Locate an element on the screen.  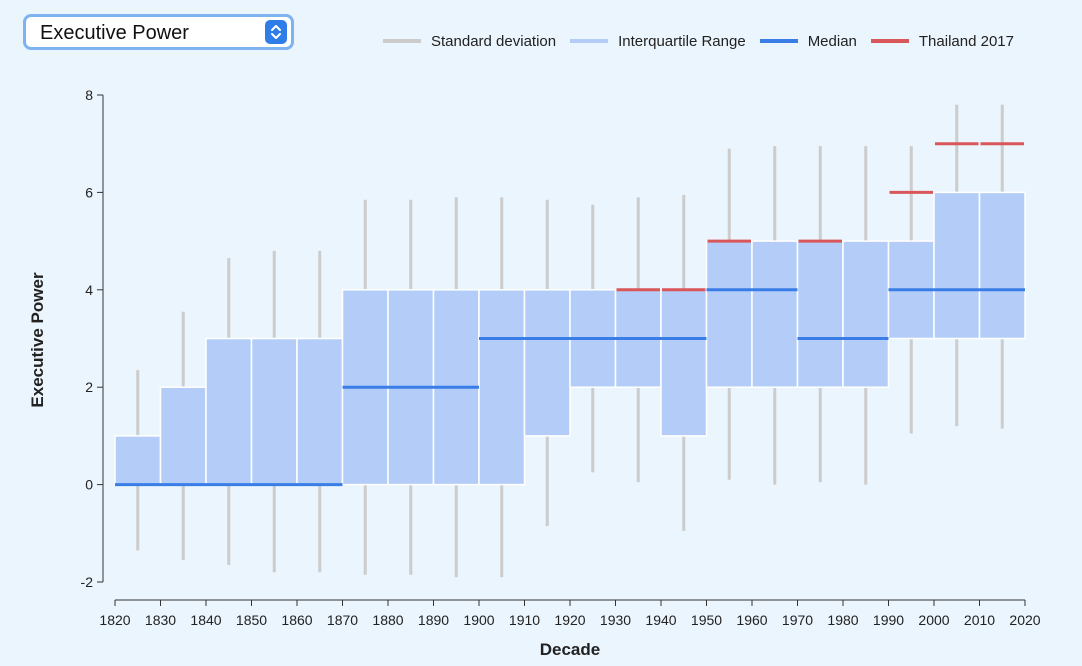
x-tick-label-1870: 1870 is located at coordinates (342, 620).